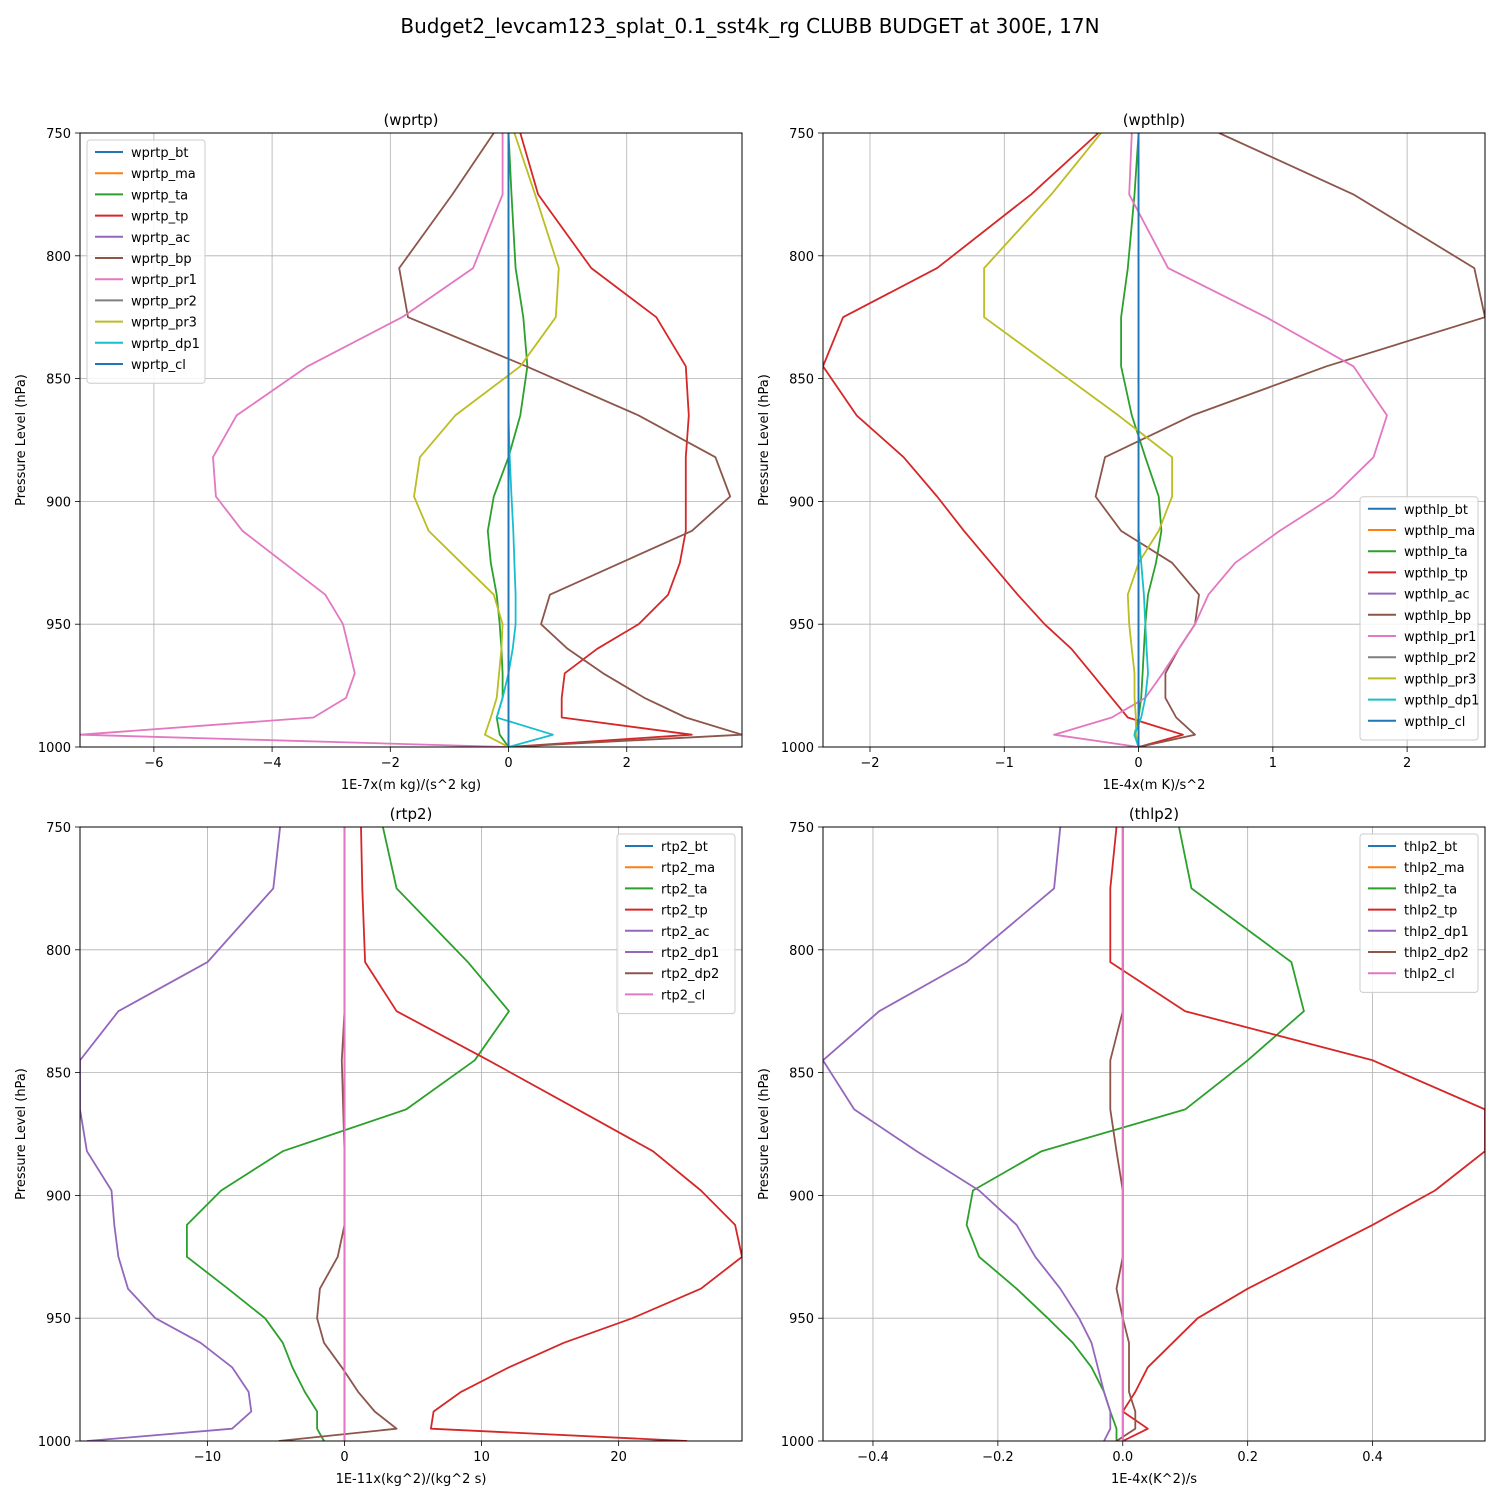 Image resolution: width=1500 pixels, height=1500 pixels. I want to click on series-line-rtp2_ta, so click(347, 1134).